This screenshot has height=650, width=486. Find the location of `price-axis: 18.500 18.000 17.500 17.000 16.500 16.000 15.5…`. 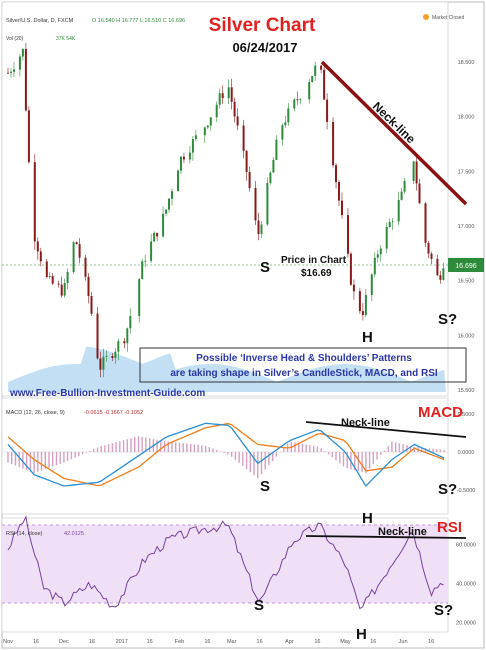

price-axis: 18.500 18.000 17.500 17.000 16.500 16.000 15.5… is located at coordinates (466, 227).